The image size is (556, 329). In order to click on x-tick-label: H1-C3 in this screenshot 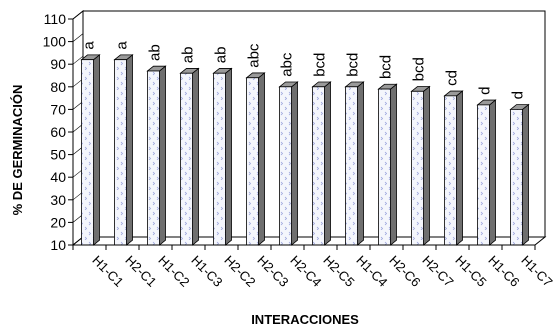, I will do `click(206, 271)`.